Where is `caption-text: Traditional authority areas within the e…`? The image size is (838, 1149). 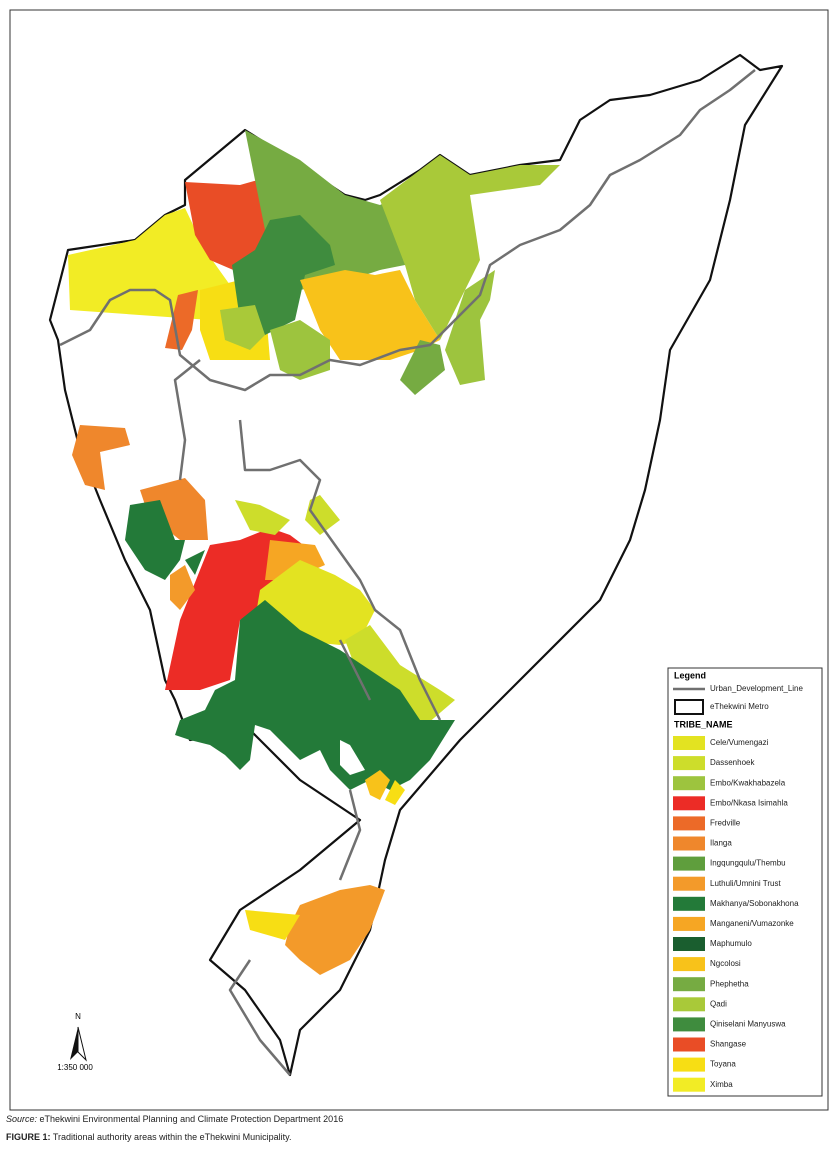
caption-text: Traditional authority areas within the e… is located at coordinates (171, 1137).